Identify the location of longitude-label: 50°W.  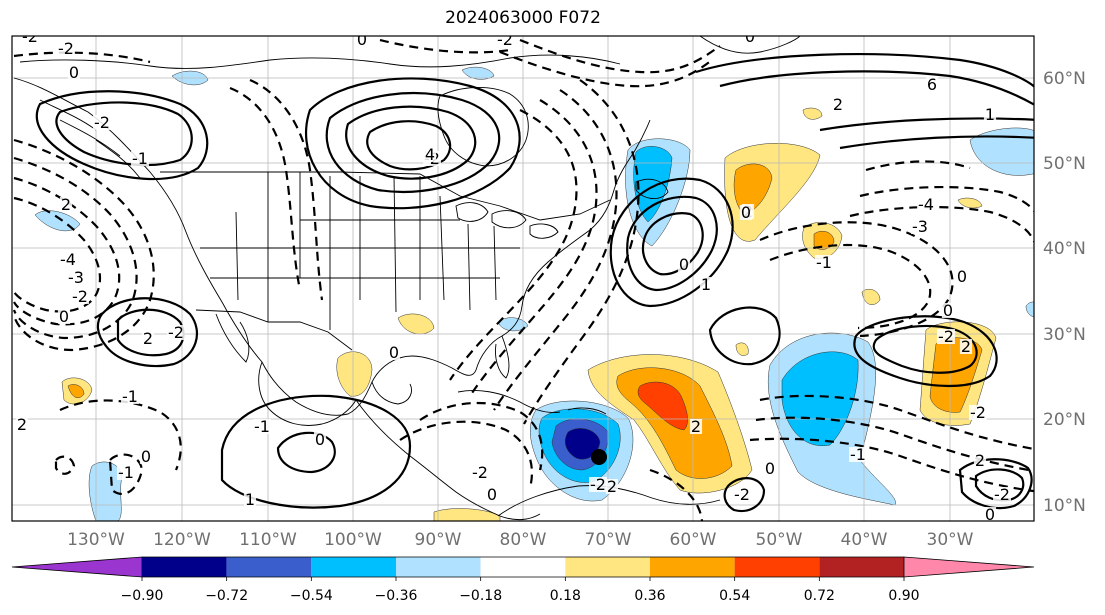
(779, 540).